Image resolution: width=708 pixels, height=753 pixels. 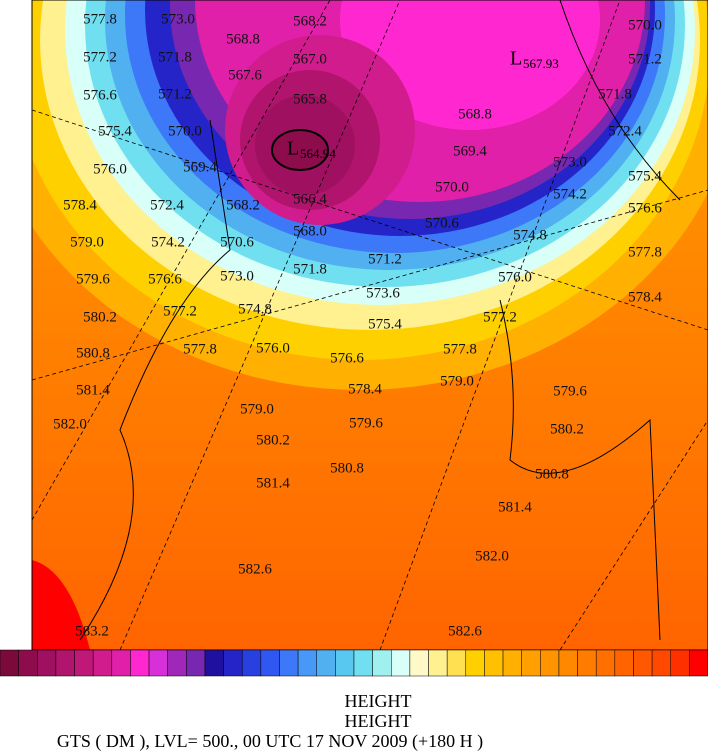 What do you see at coordinates (310, 269) in the screenshot?
I see `contour-label: 571.8` at bounding box center [310, 269].